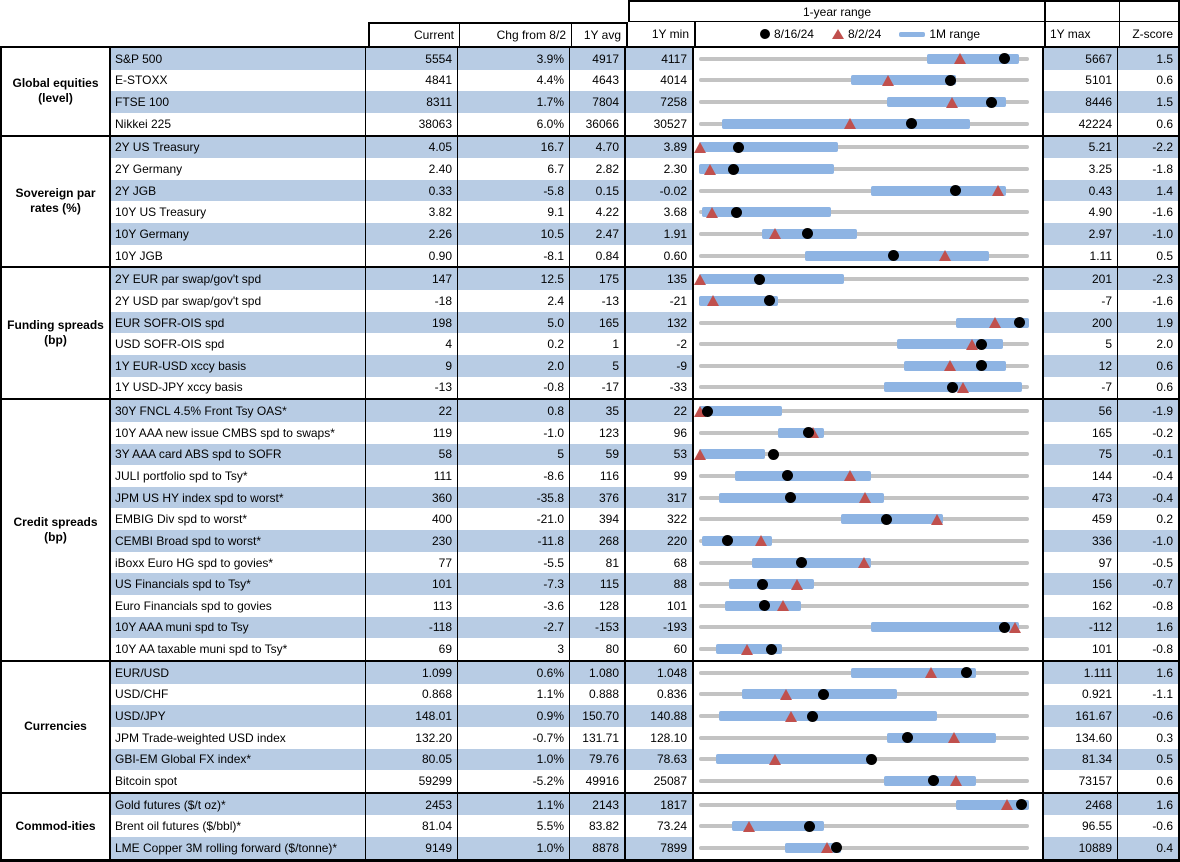 The width and height of the screenshot is (1180, 862). I want to click on chg-value: 9.1, so click(514, 212).